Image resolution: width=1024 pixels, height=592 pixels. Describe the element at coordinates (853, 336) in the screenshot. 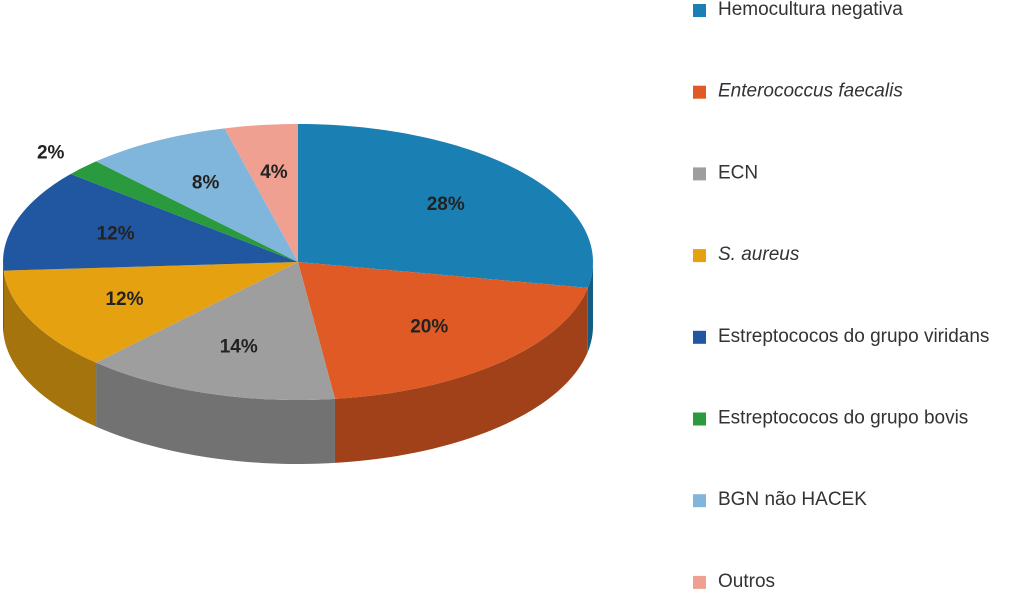

I see `legend-label: Estreptococos do grupo viridans` at that location.